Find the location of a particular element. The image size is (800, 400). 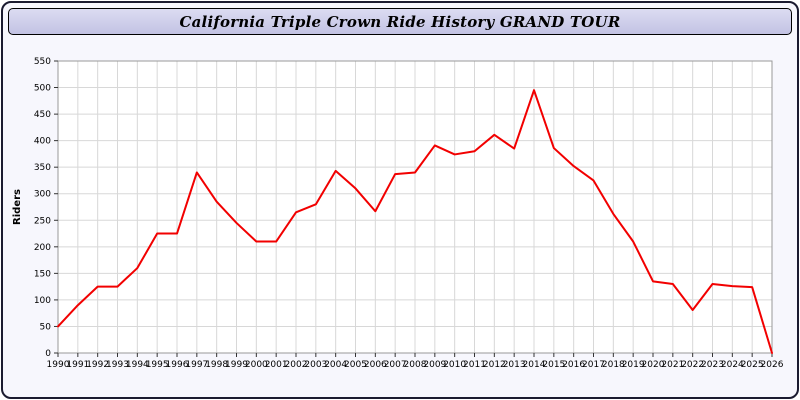

x-tick-label: 1996 is located at coordinates (177, 365).